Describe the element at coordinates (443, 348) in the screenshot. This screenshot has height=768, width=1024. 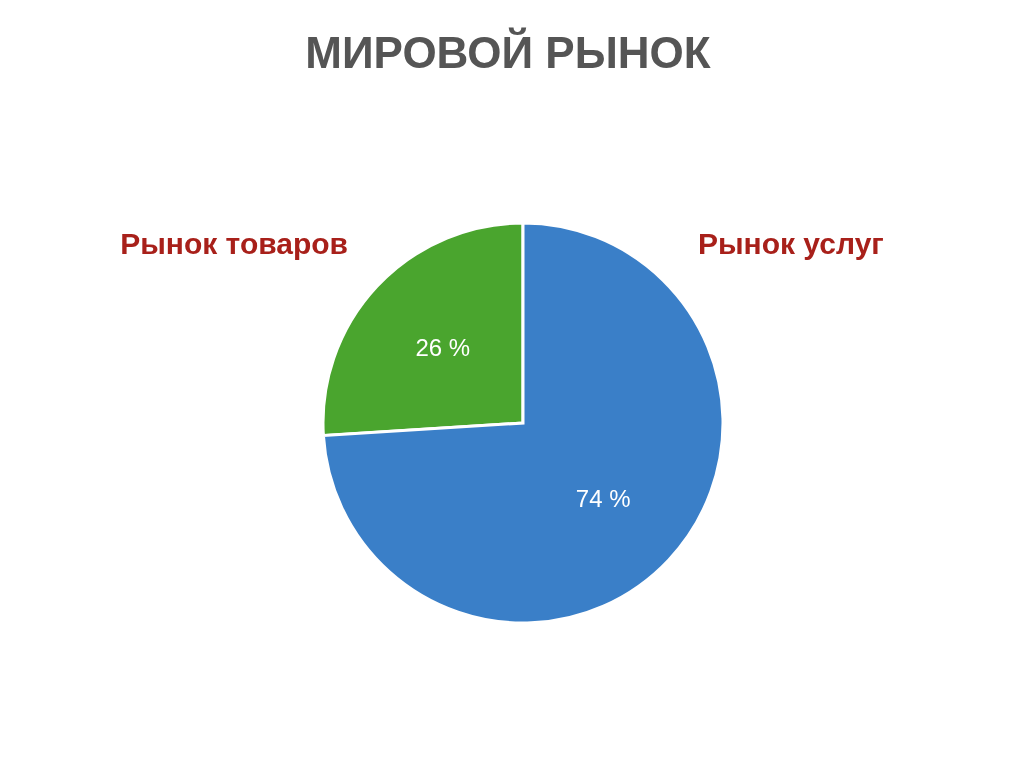
I see `data-label: 26 %` at that location.